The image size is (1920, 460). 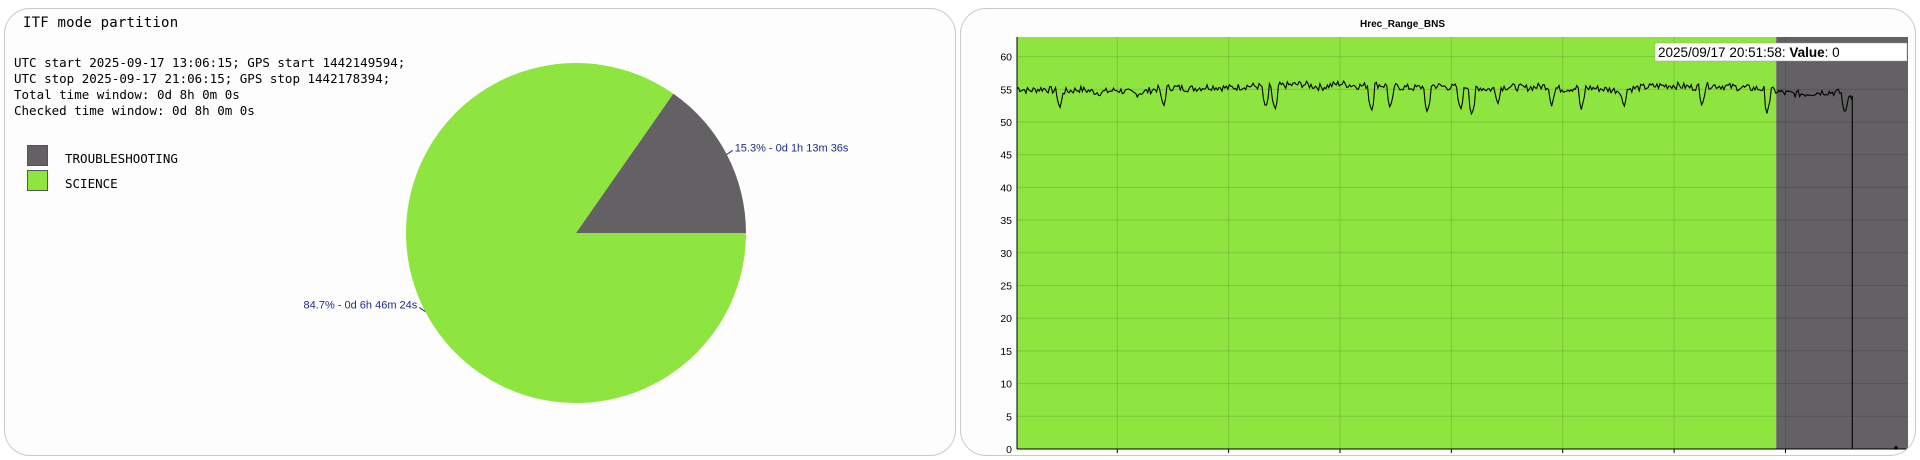 What do you see at coordinates (1402, 24) in the screenshot?
I see `line-chart-title: Hrec_Range_BNS` at bounding box center [1402, 24].